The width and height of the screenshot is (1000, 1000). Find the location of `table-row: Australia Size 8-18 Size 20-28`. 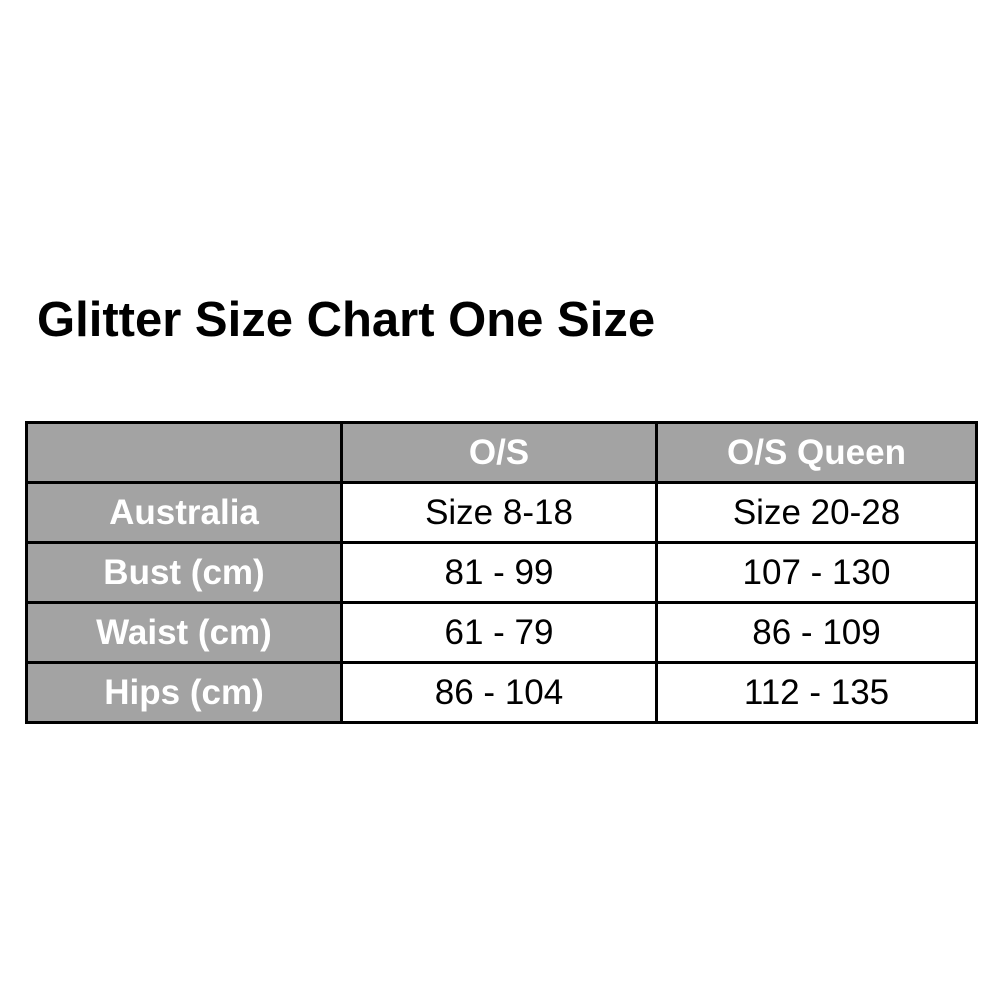

table-row: Australia Size 8-18 Size 20-28 is located at coordinates (501, 512).